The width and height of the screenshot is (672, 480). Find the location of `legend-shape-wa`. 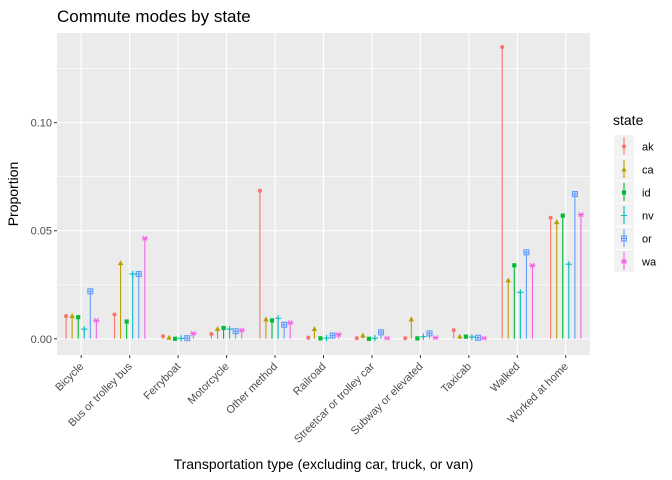

legend-shape-wa is located at coordinates (624, 261).